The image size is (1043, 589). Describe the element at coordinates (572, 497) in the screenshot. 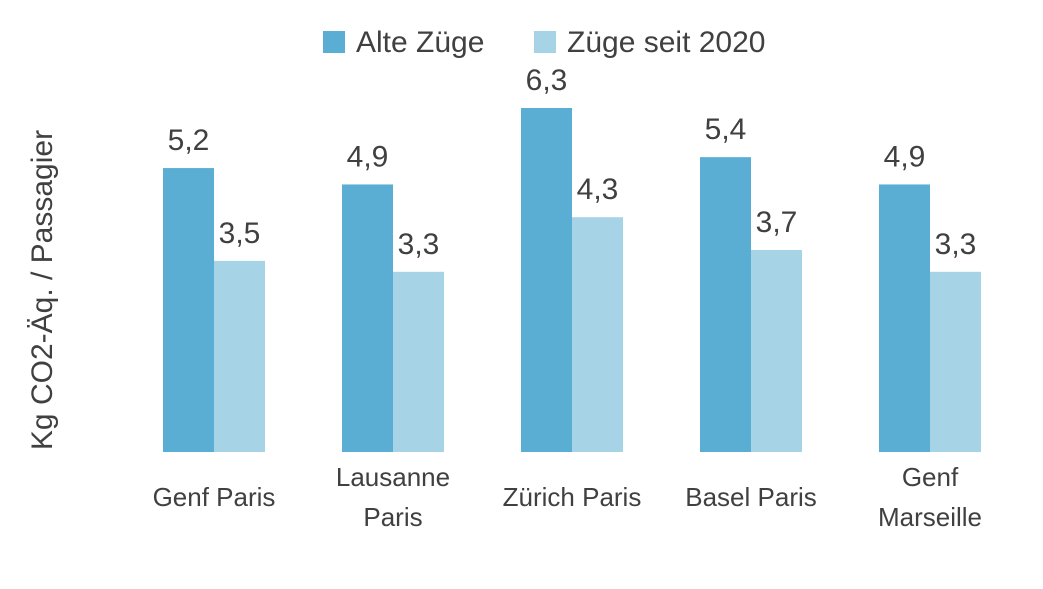

I see `category-label-3: Zürich Paris` at that location.